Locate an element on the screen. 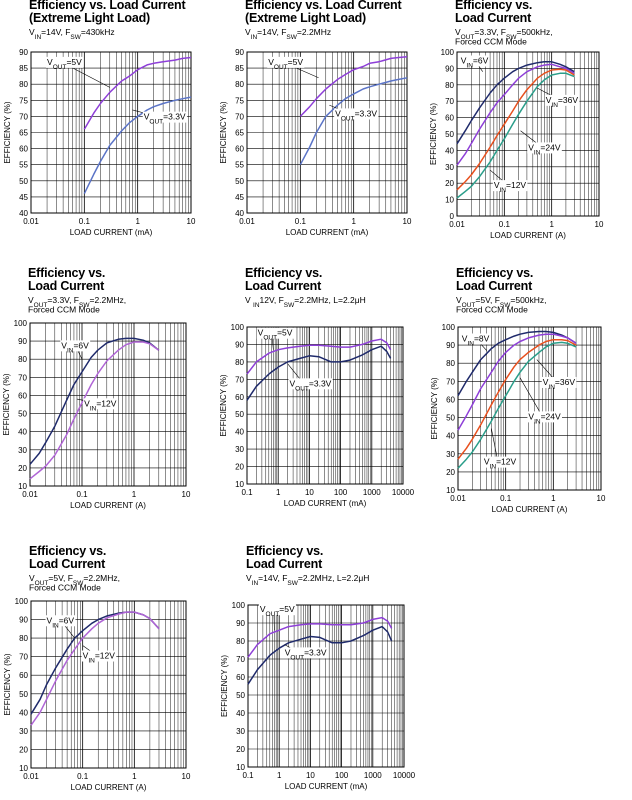  chart-title: Efficiency vs. is located at coordinates (493, 6).